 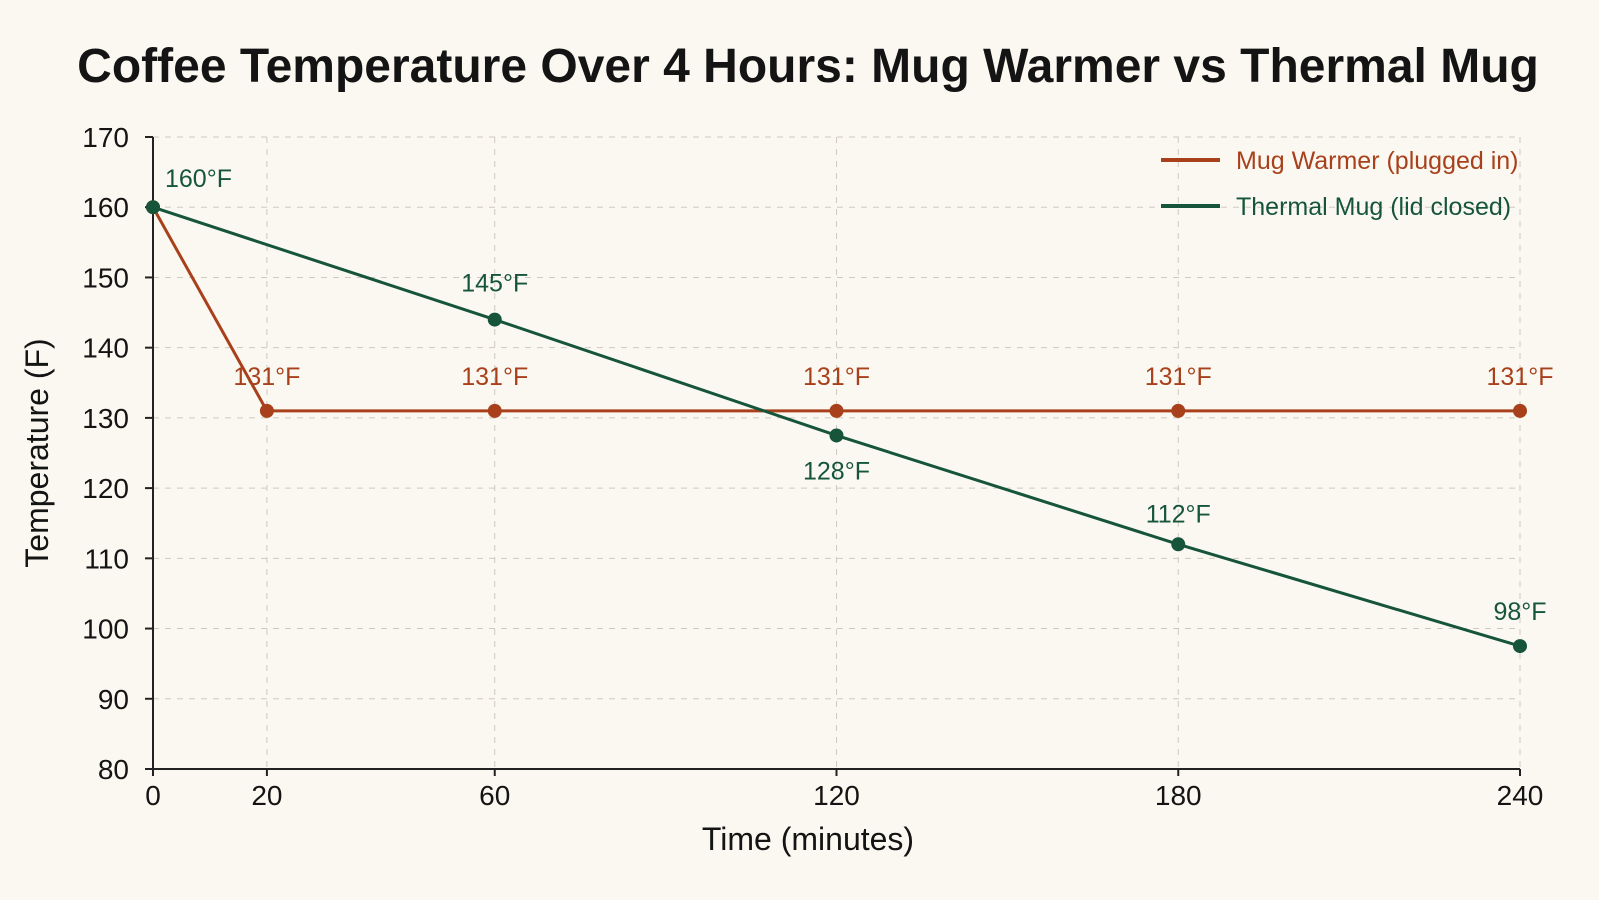 What do you see at coordinates (106, 558) in the screenshot?
I see `y-tick-label: 110` at bounding box center [106, 558].